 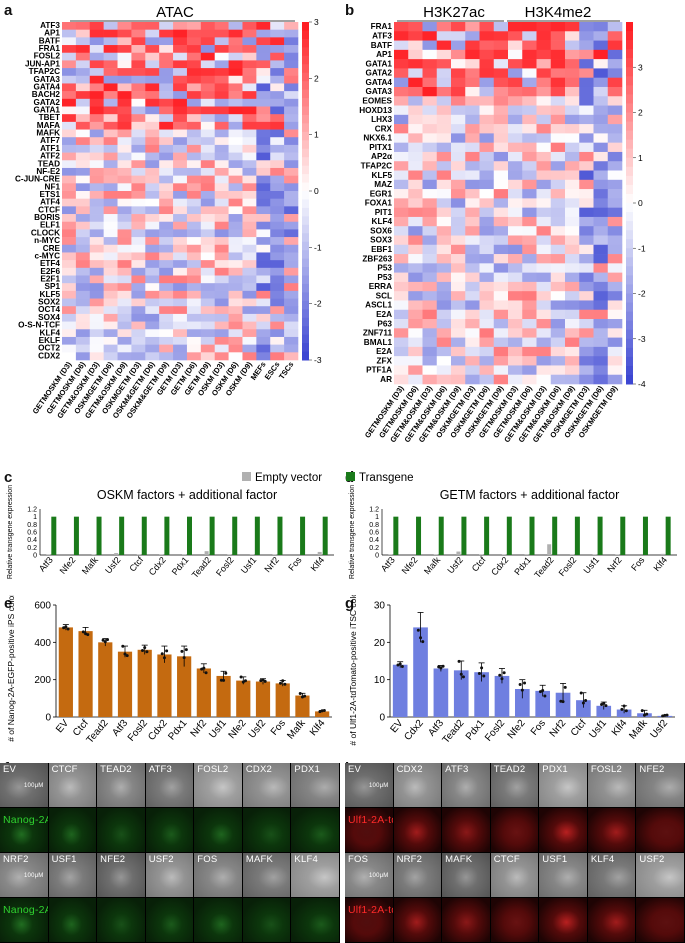 What do you see at coordinates (68, 565) in the screenshot?
I see `x-tick-label: Nfe2` at bounding box center [68, 565].